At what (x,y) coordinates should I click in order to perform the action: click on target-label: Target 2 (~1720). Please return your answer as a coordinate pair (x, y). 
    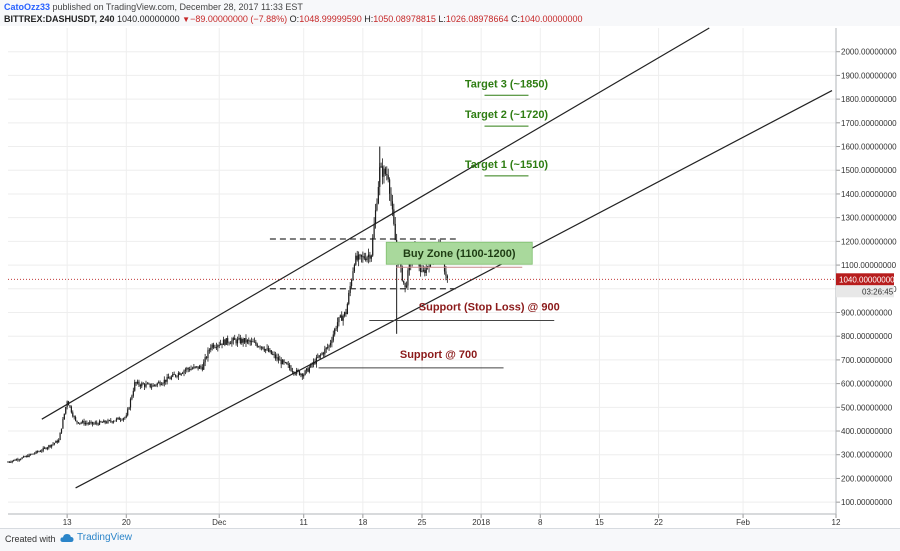
    Looking at the image, I should click on (507, 115).